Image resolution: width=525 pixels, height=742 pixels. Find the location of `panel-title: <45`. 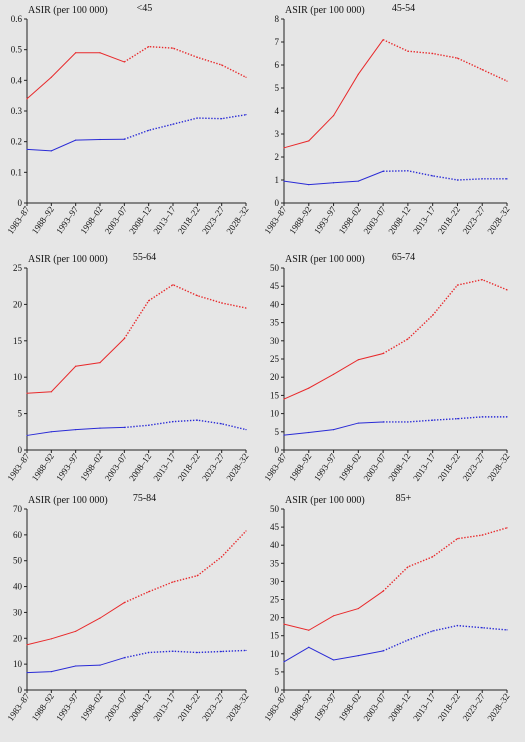

panel-title: <45 is located at coordinates (145, 8).